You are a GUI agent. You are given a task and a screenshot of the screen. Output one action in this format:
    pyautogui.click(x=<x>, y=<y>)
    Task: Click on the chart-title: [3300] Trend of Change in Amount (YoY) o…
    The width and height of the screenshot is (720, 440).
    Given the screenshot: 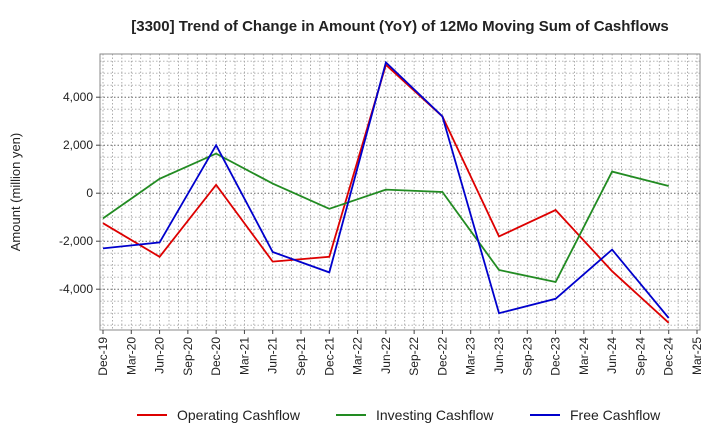 What is the action you would take?
    pyautogui.click(x=400, y=26)
    